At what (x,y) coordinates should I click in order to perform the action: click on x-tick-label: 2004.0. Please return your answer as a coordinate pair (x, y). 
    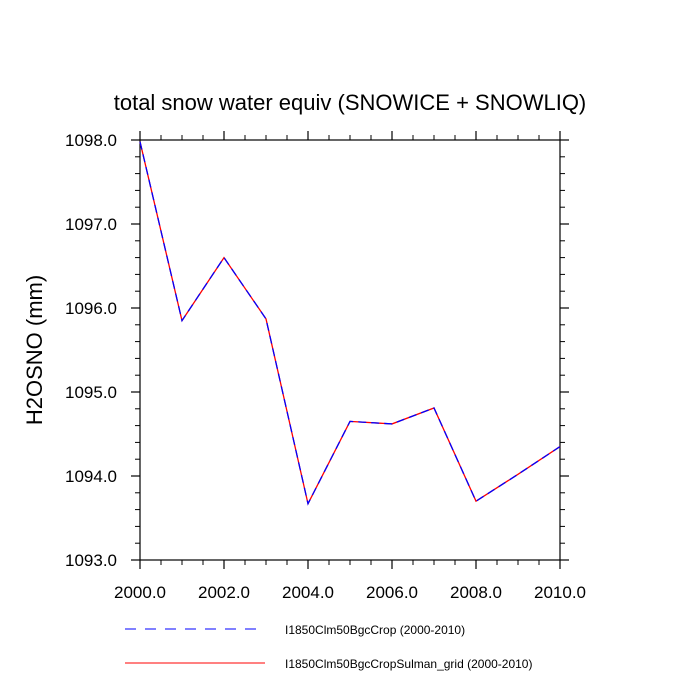
    Looking at the image, I should click on (308, 592).